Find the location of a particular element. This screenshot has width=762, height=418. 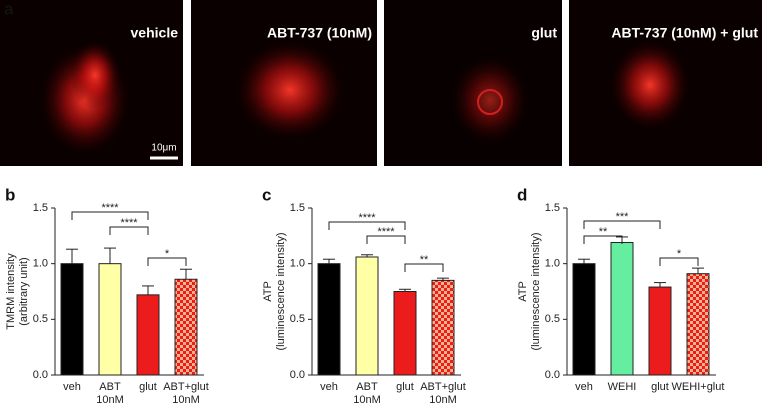

x-tick-label: WEHI+glut is located at coordinates (698, 387).